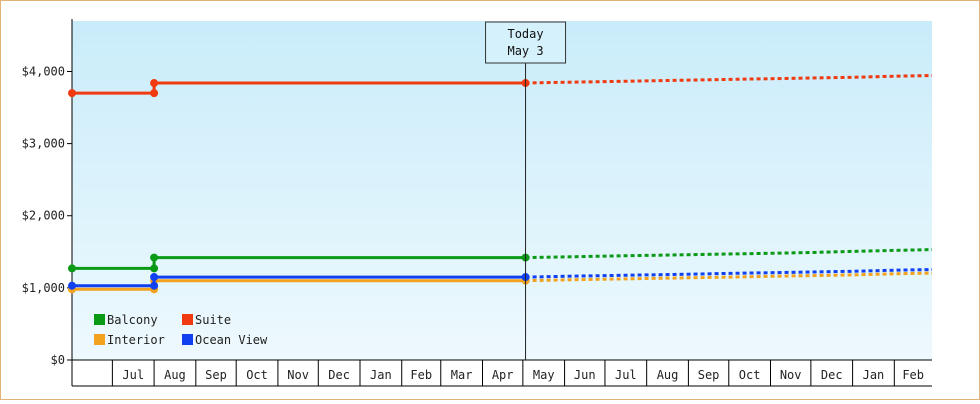  Describe the element at coordinates (544, 375) in the screenshot. I see `x-tick-label: May` at that location.